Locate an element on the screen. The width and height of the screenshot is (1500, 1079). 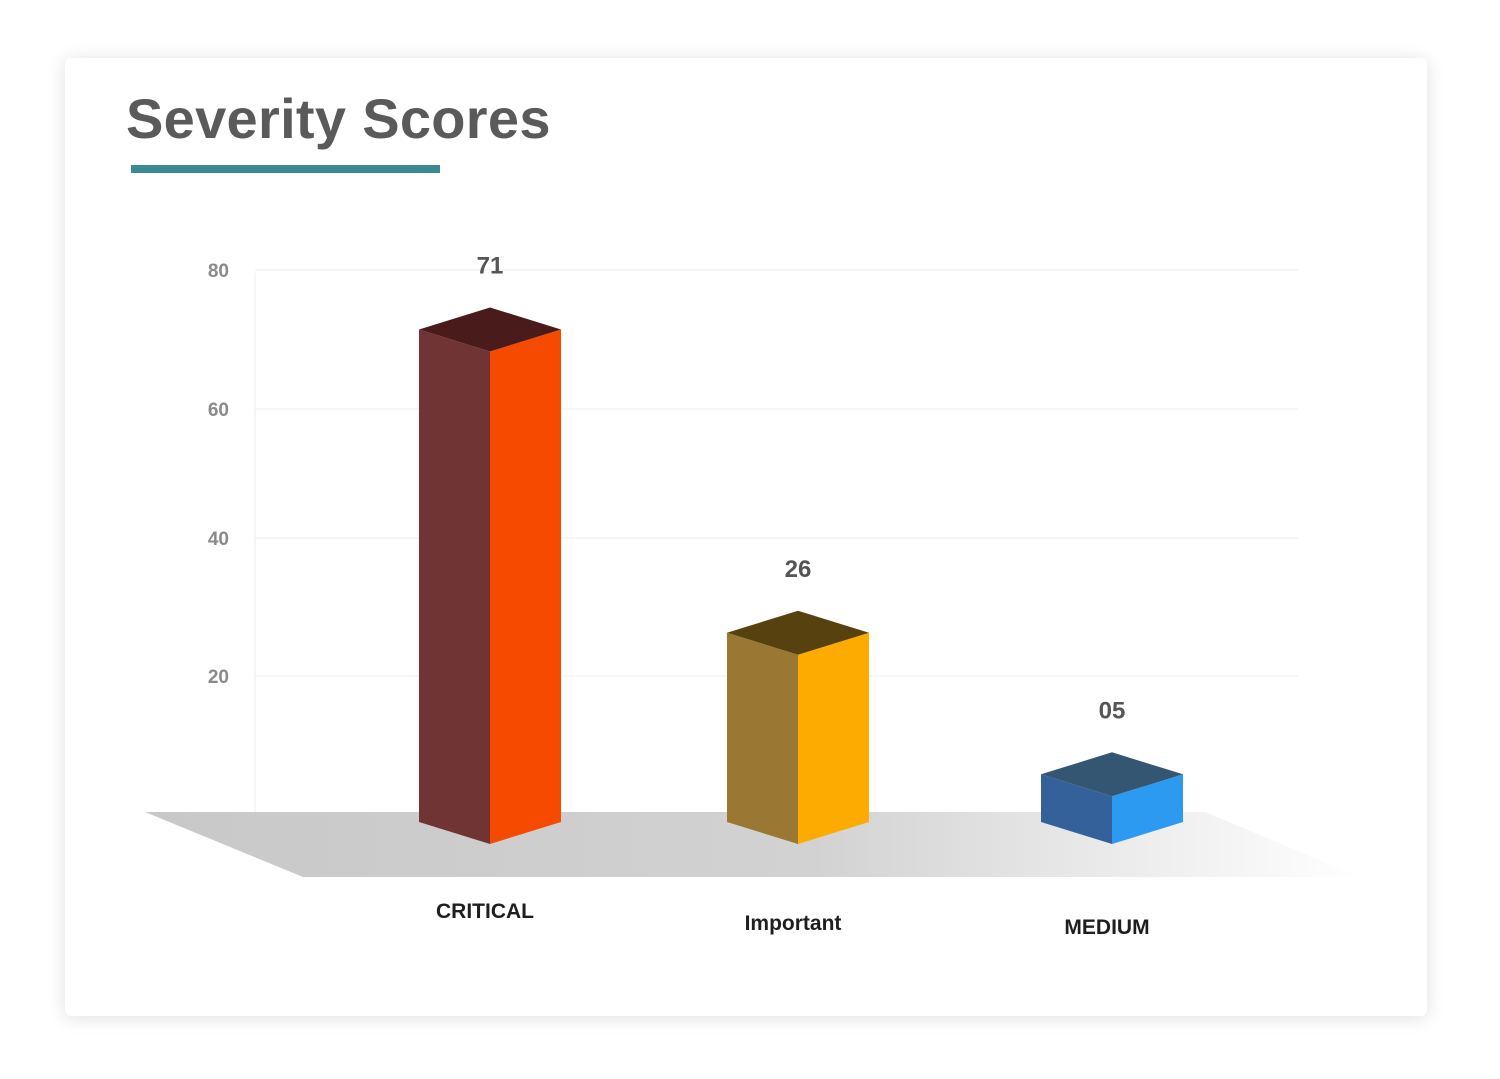
value-label-critical: 71 is located at coordinates (490, 265).